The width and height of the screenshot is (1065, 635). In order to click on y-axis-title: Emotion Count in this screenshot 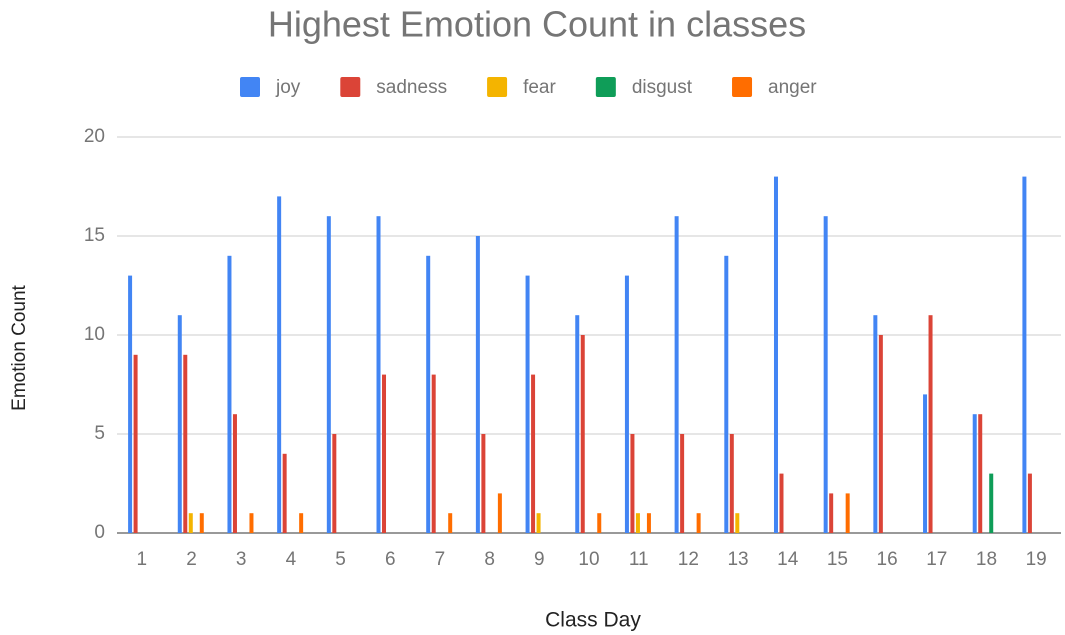, I will do `click(19, 347)`.